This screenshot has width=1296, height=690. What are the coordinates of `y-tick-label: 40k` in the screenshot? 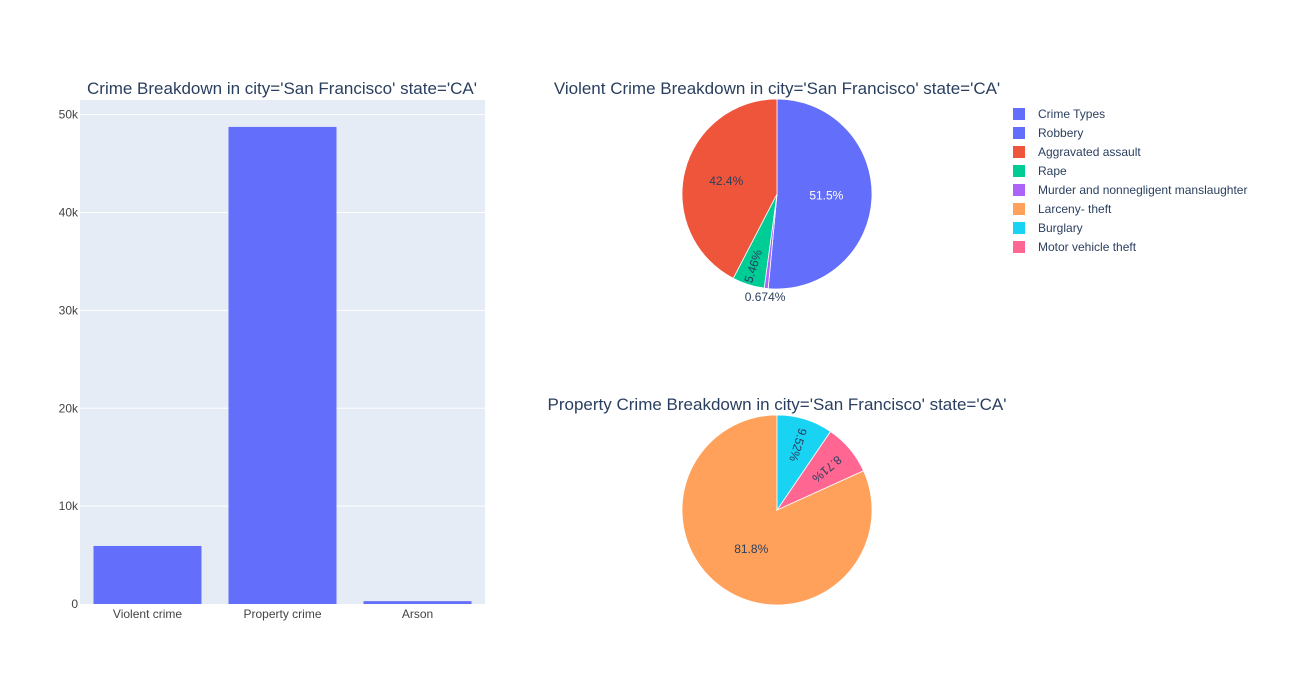 It's located at (69, 213).